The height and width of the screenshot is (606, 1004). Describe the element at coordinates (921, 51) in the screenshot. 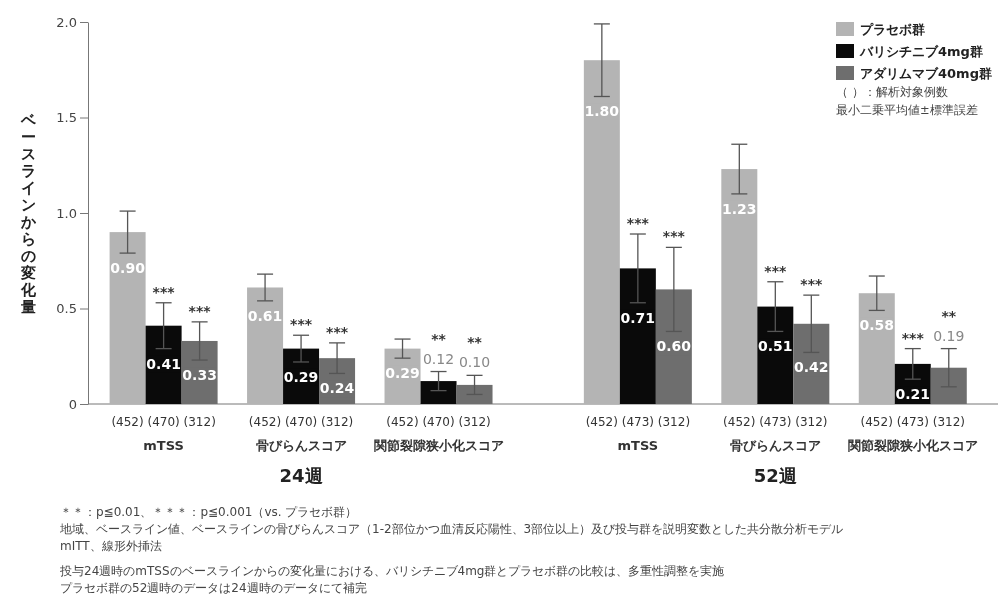

I see `legend-label: バリシチニブ4mg群` at that location.